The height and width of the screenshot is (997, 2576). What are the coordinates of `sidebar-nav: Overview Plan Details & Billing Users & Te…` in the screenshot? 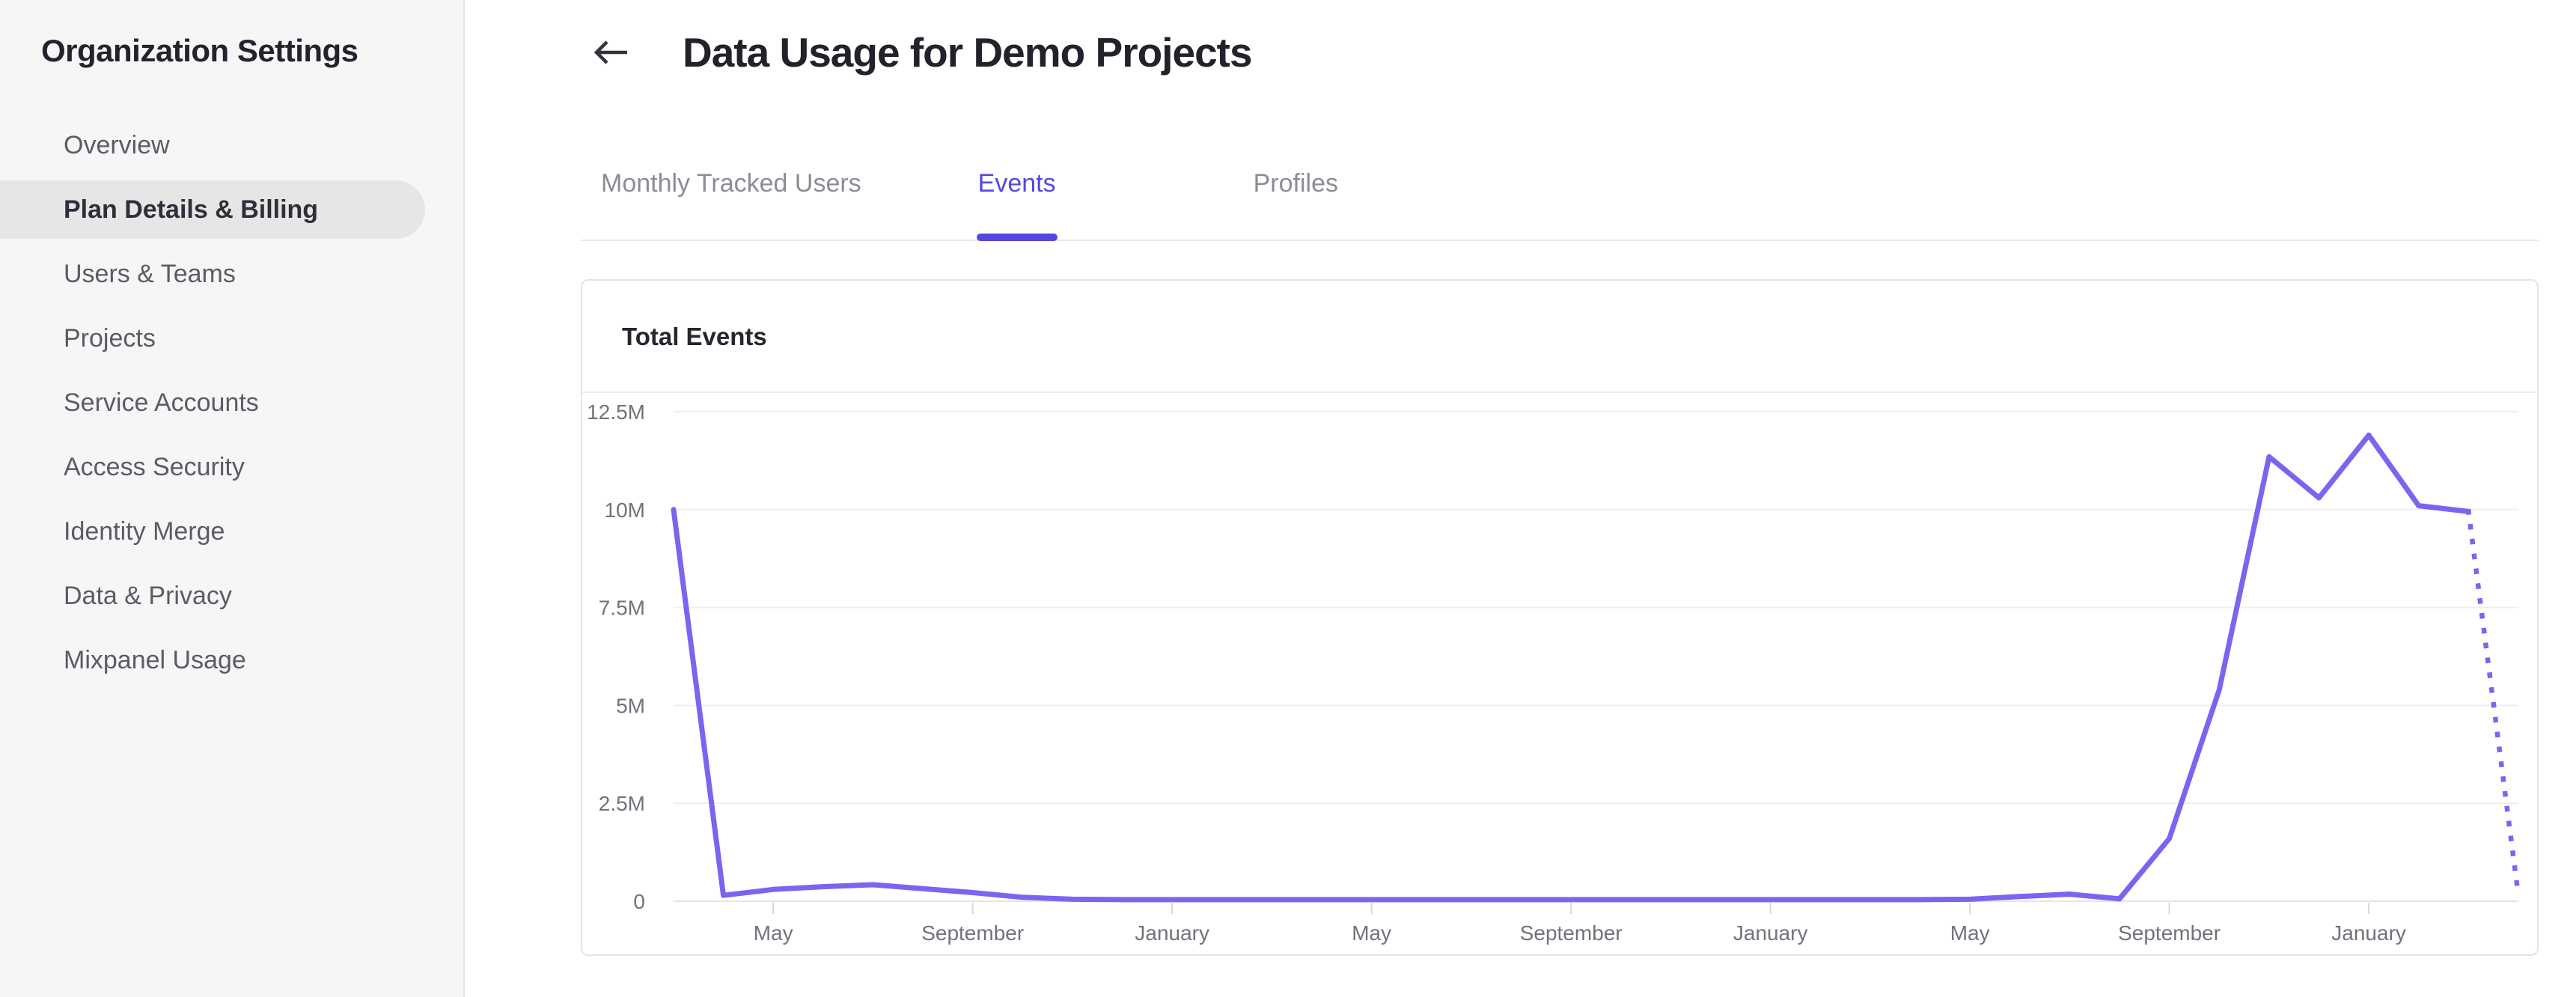 It's located at (231, 406).